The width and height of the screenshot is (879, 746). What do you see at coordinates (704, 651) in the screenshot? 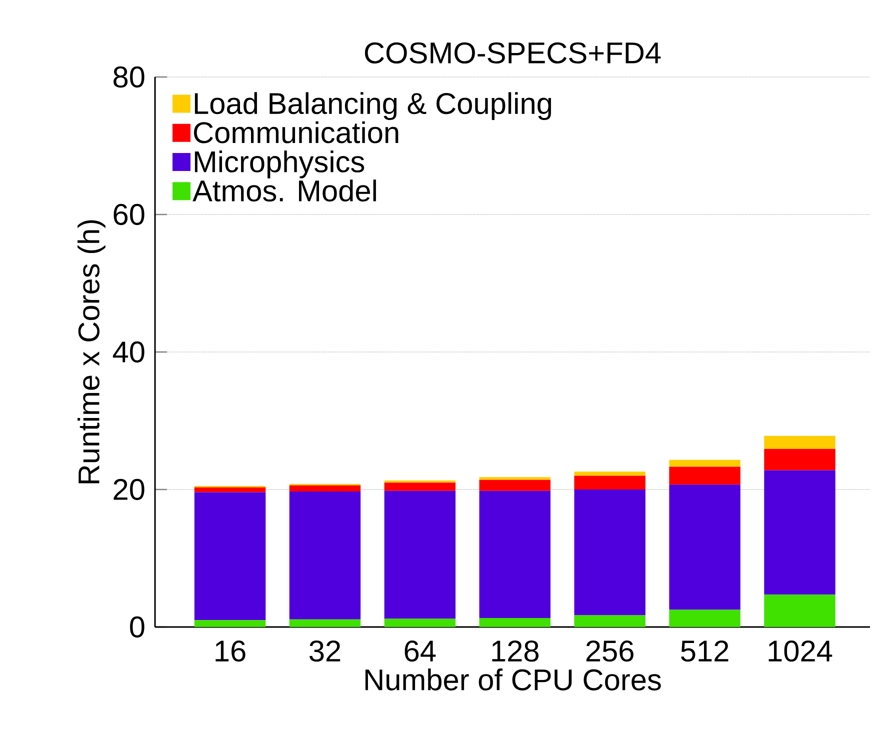
I see `x-tick-label: 512` at bounding box center [704, 651].